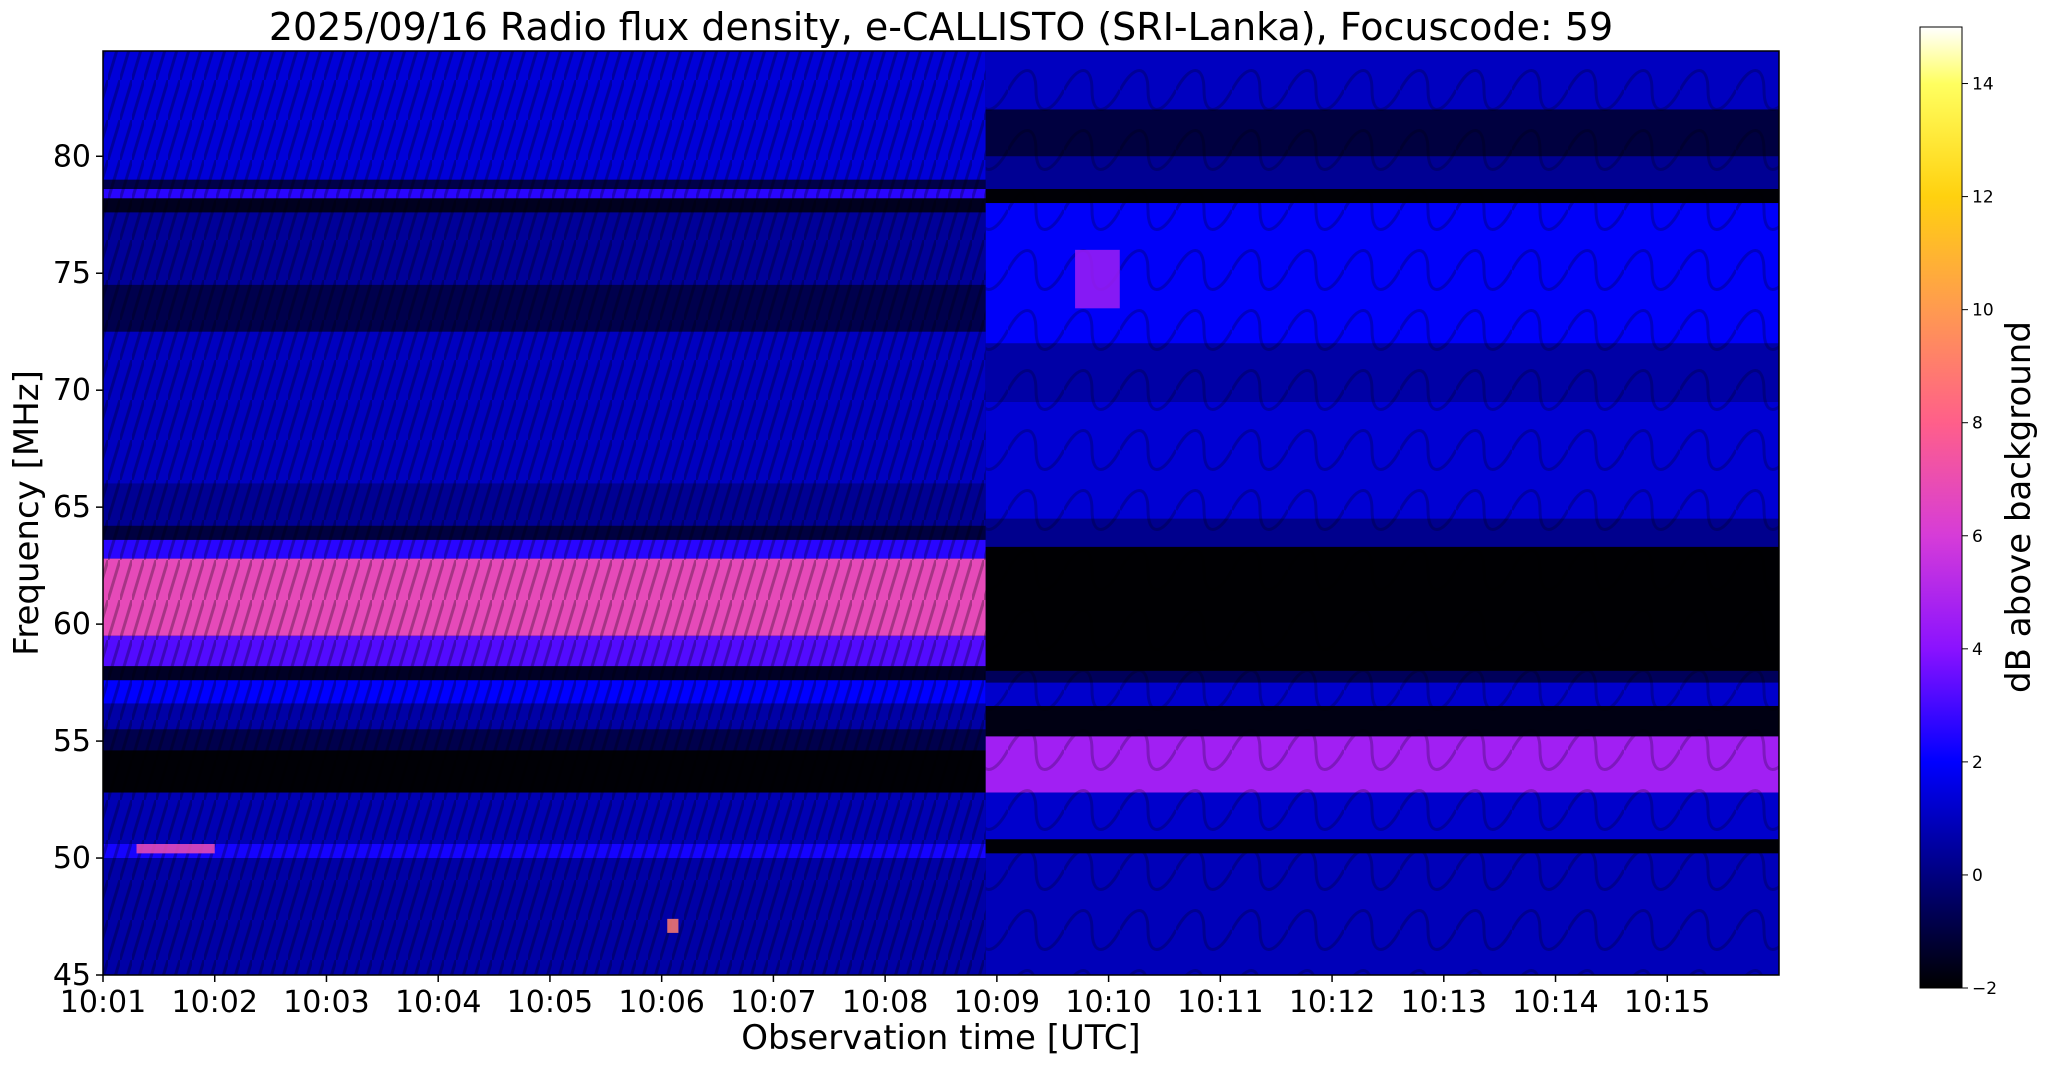  Describe the element at coordinates (885, 1002) in the screenshot. I see `x-tick-label: 10:08` at that location.